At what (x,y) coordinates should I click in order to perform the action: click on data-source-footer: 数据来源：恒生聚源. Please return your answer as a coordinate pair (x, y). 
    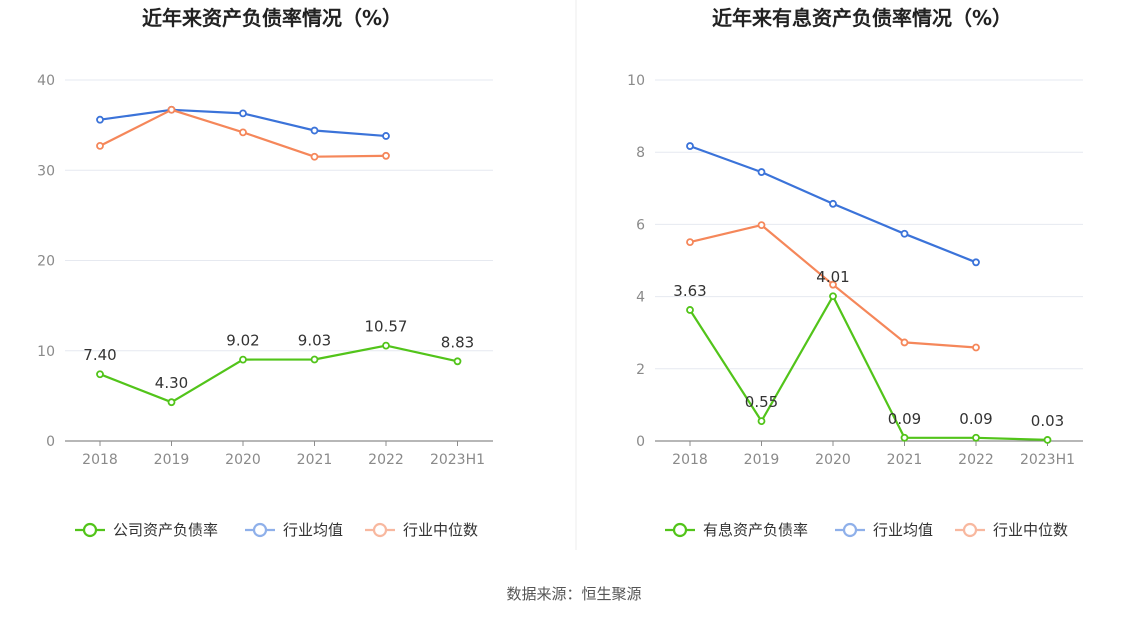
    Looking at the image, I should click on (573, 594).